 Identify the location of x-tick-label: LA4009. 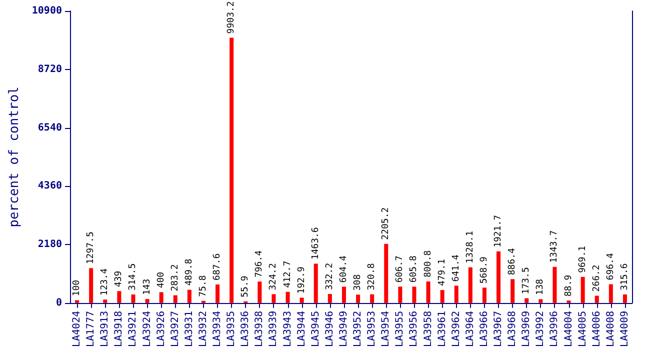
(624, 328).